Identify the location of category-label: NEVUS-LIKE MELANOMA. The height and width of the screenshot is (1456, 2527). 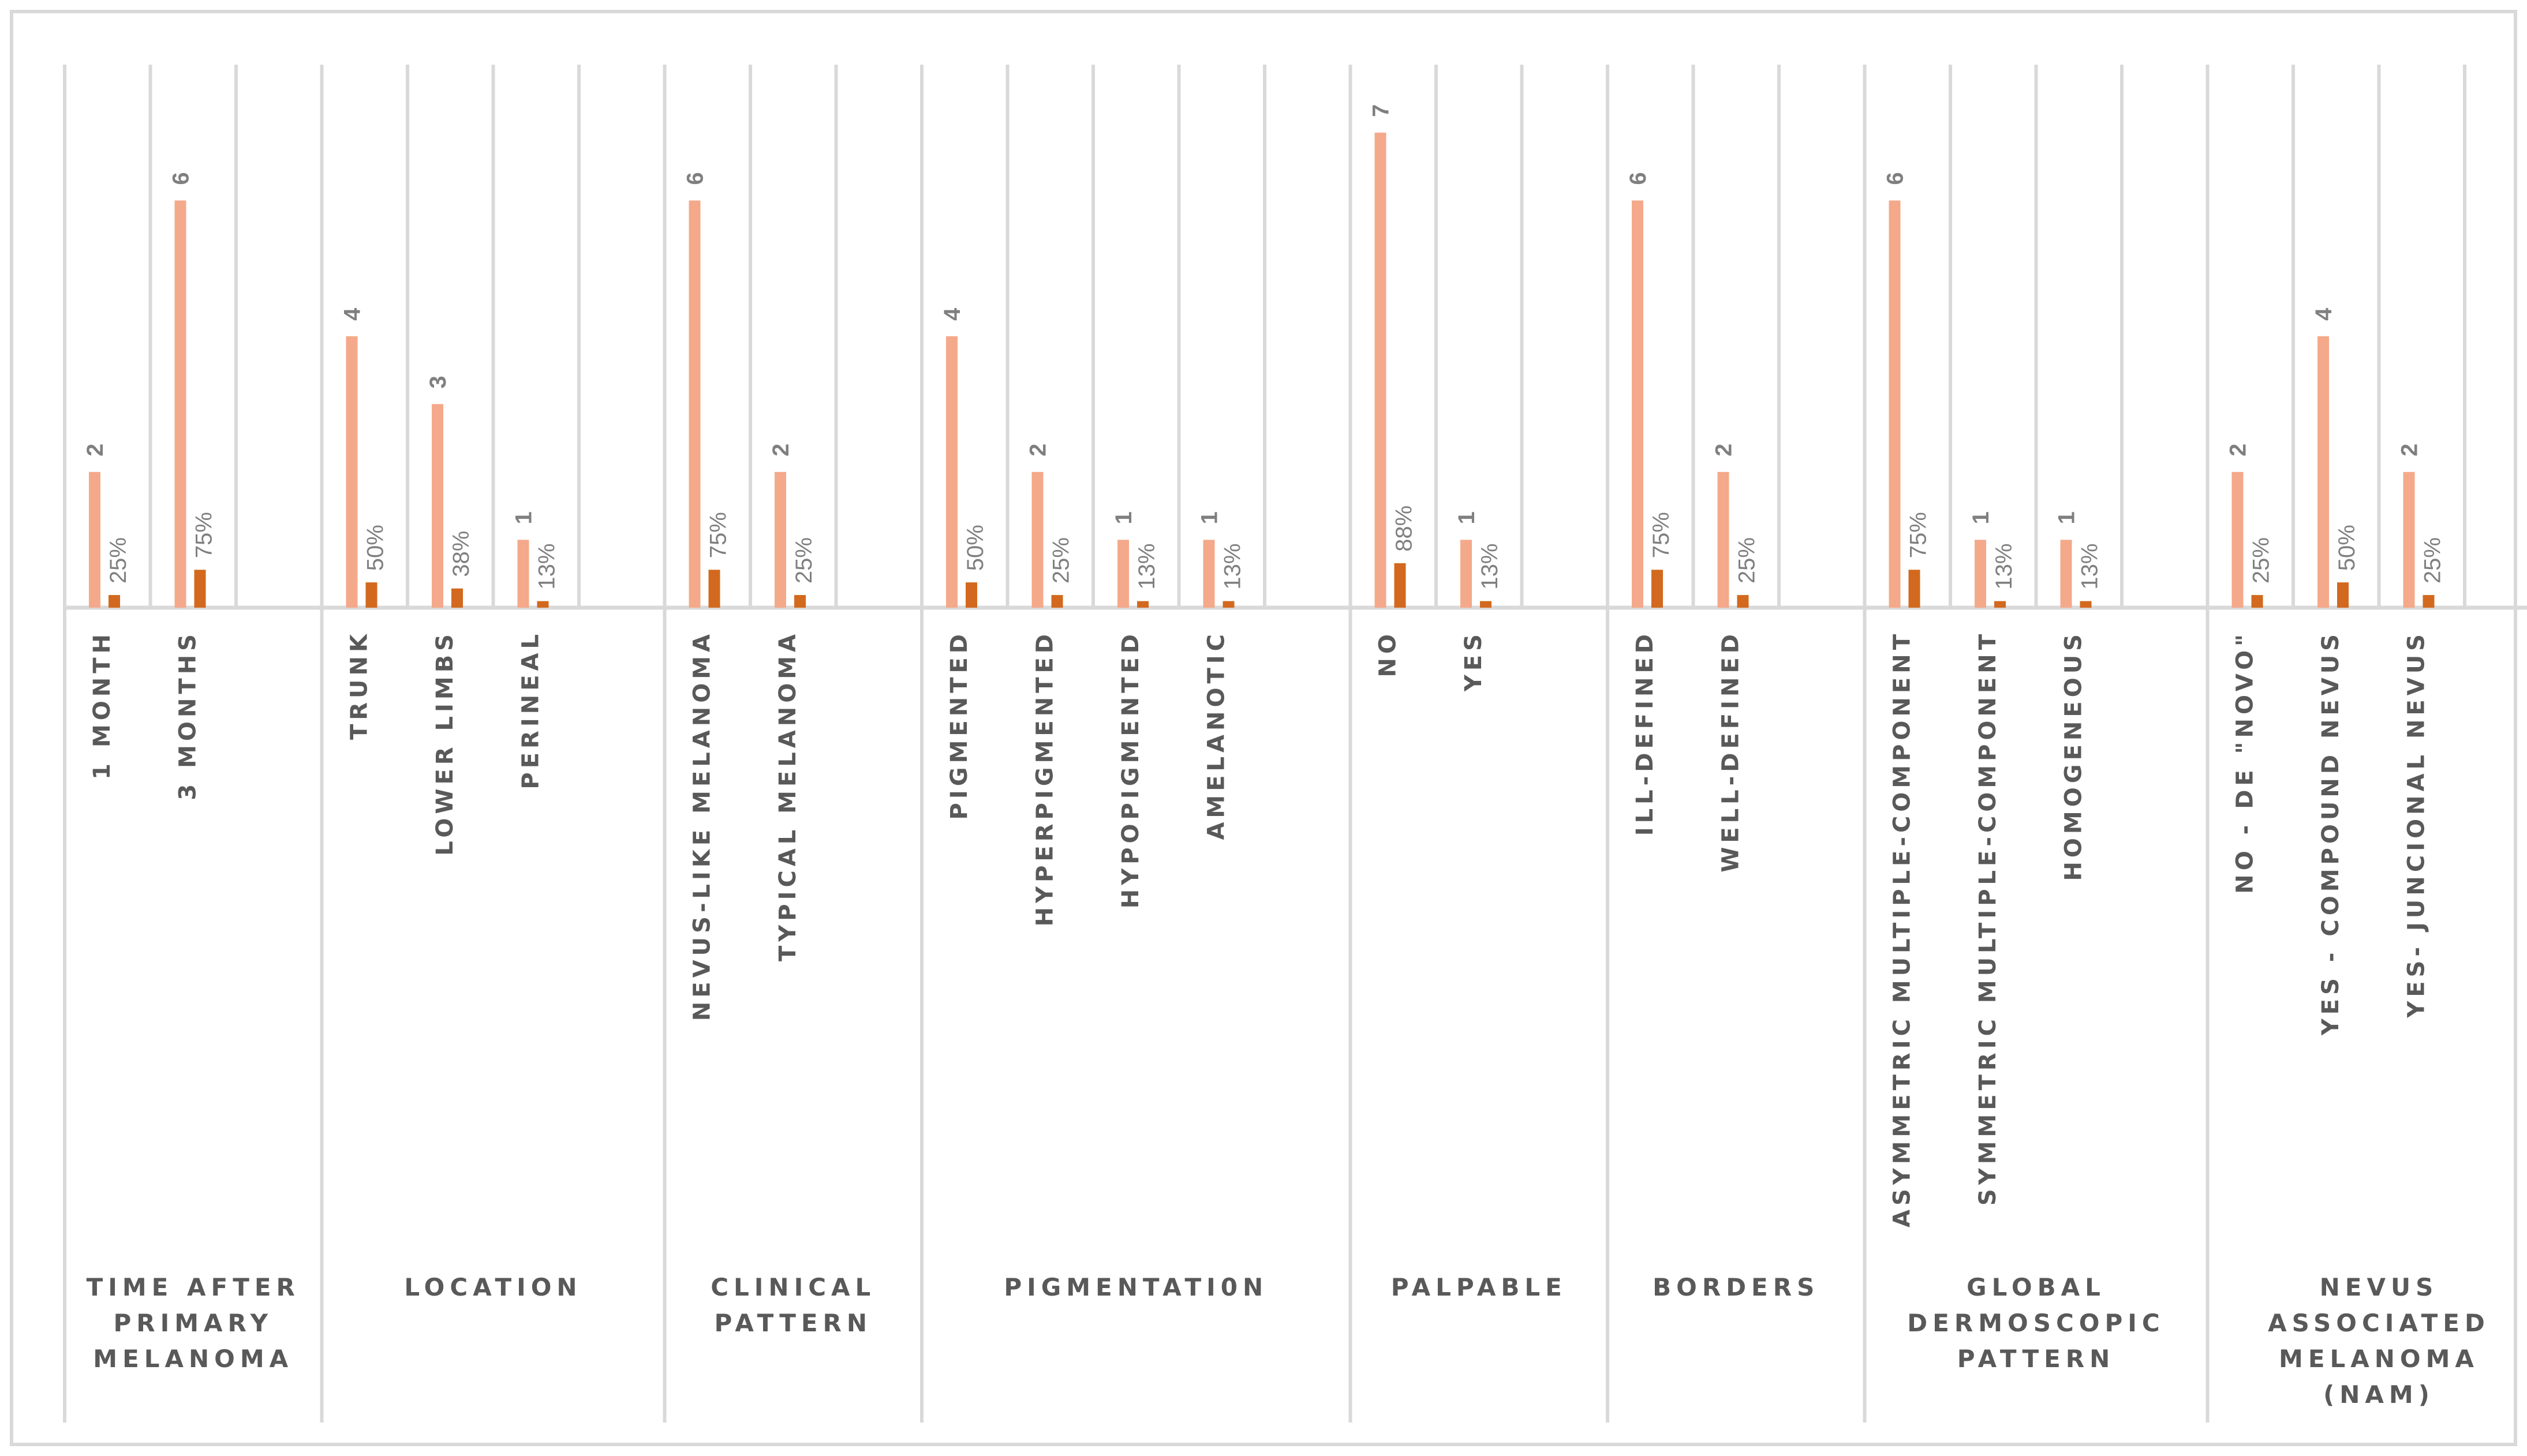
(702, 826).